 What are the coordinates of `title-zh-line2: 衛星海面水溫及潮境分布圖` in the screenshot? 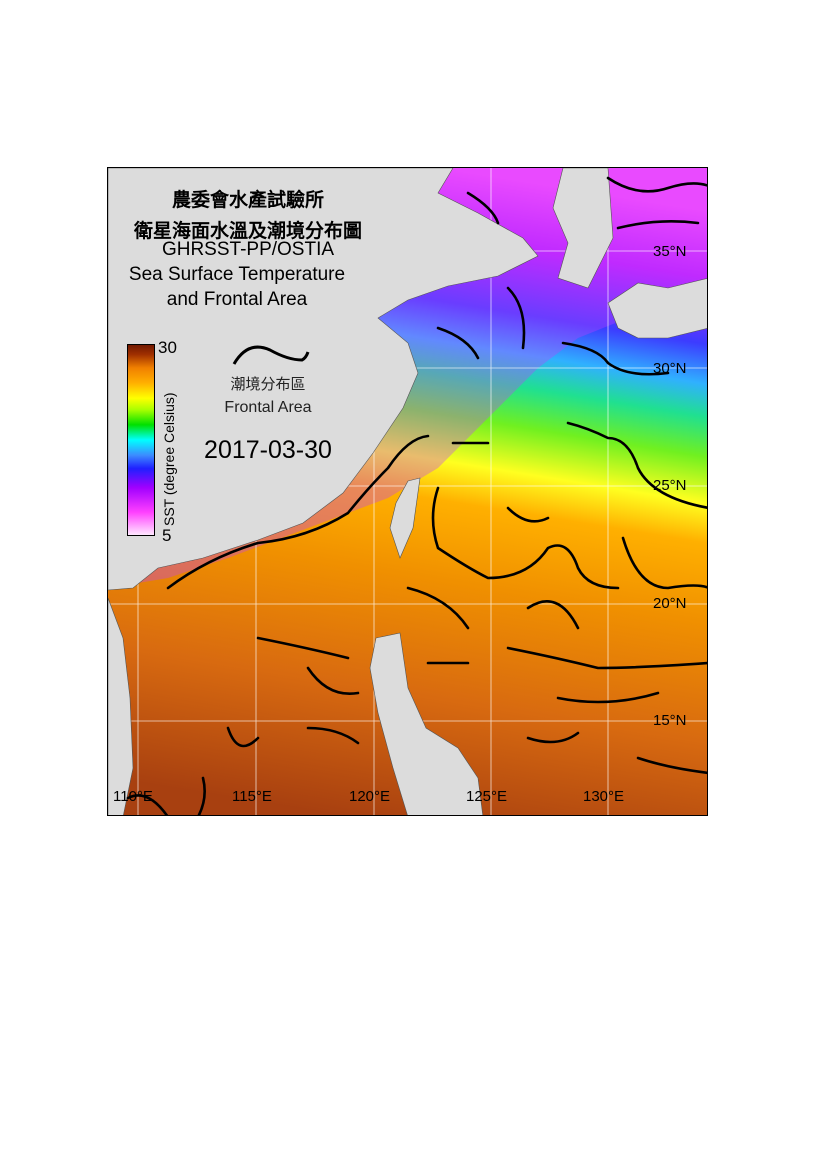 It's located at (247, 231).